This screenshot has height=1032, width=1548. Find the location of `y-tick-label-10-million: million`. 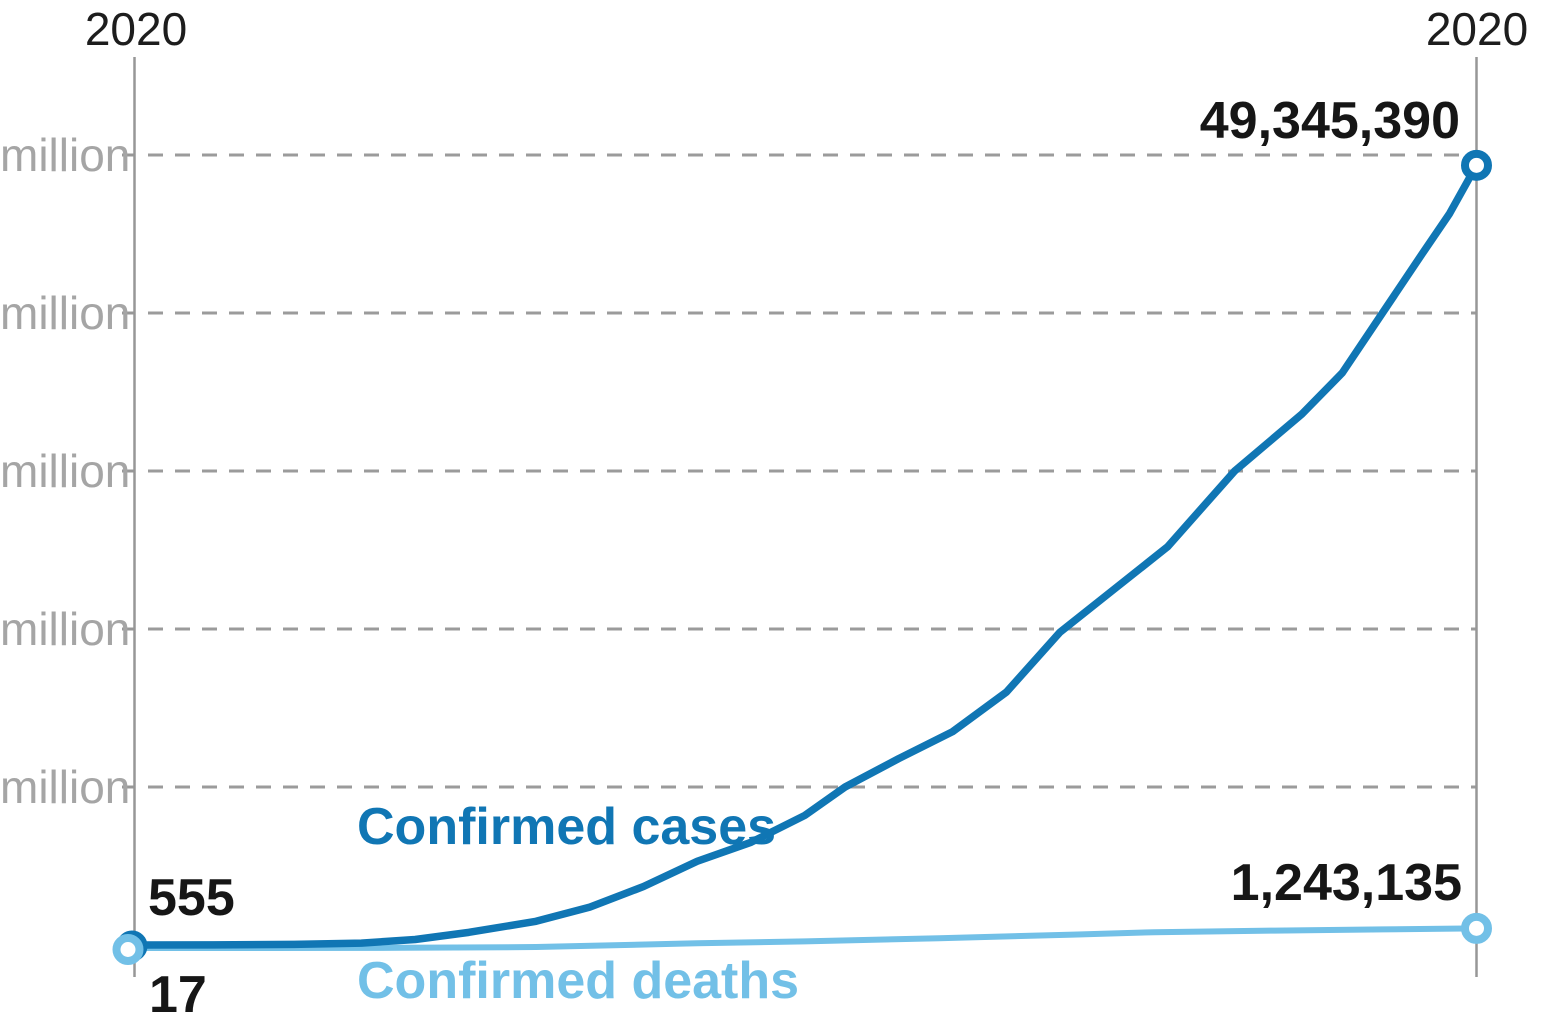

y-tick-label-10-million: million is located at coordinates (65, 787).